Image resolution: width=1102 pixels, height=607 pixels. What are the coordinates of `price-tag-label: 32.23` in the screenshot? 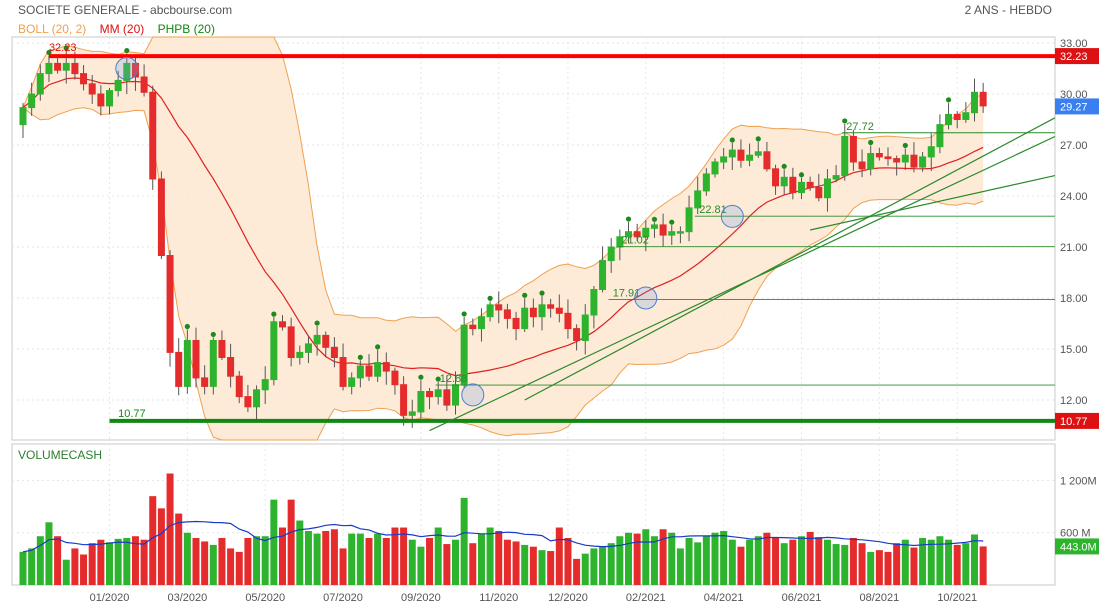 It's located at (1074, 57).